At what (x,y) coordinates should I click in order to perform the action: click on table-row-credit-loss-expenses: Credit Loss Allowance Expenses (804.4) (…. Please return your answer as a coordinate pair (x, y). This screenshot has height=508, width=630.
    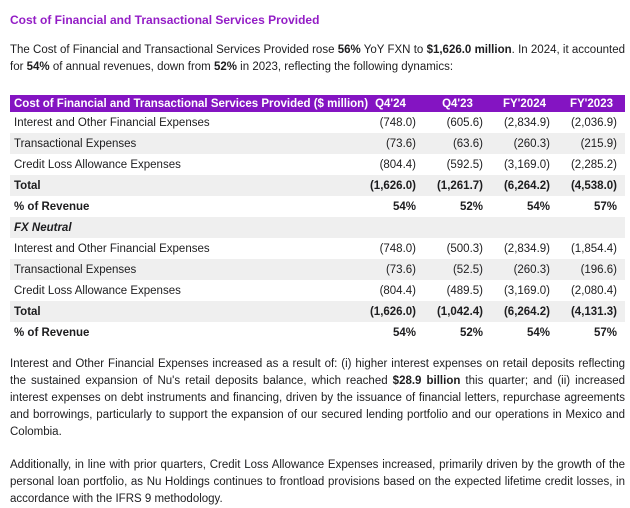
    Looking at the image, I should click on (317, 164).